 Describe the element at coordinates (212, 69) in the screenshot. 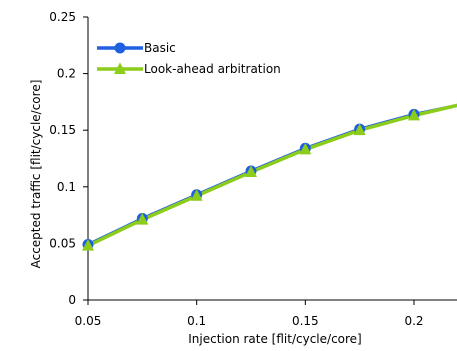

I see `legend-label: Look-ahead arbitration` at that location.